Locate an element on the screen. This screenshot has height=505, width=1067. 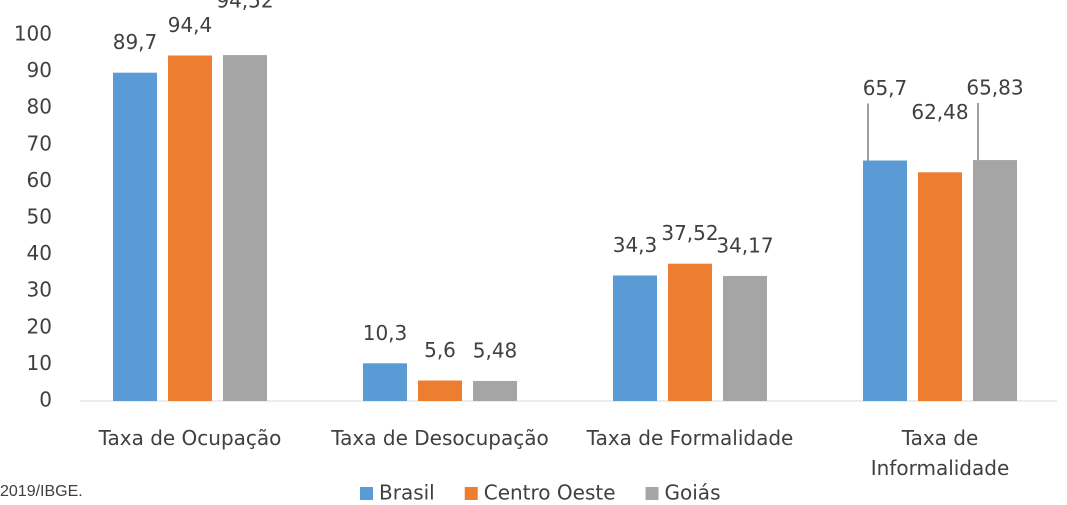
data-label: 34,3 is located at coordinates (635, 245).